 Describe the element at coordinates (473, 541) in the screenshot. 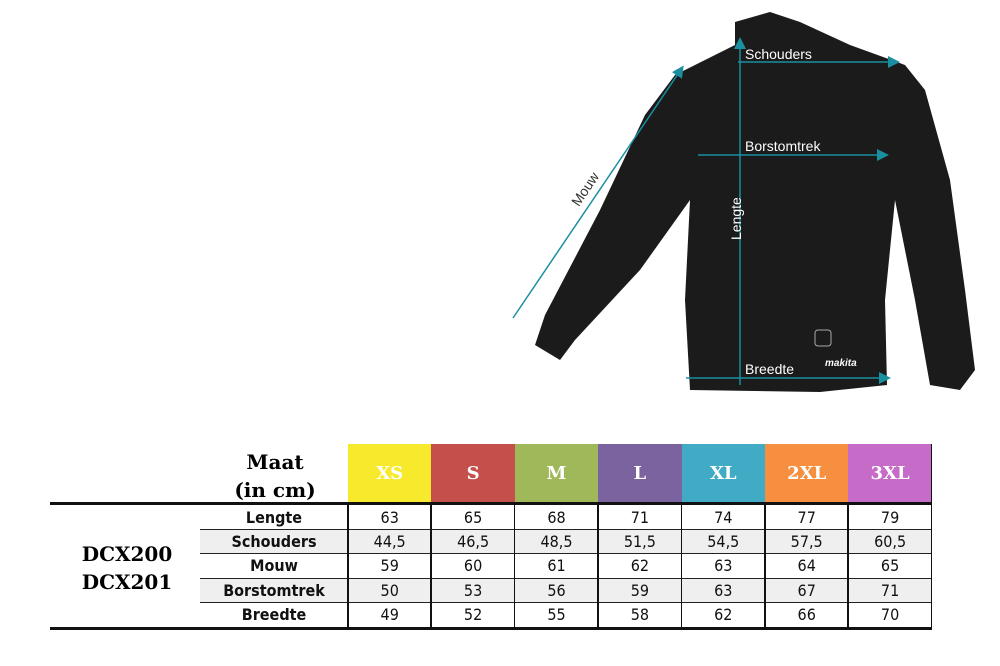

I see `table-cell: 46,5` at that location.